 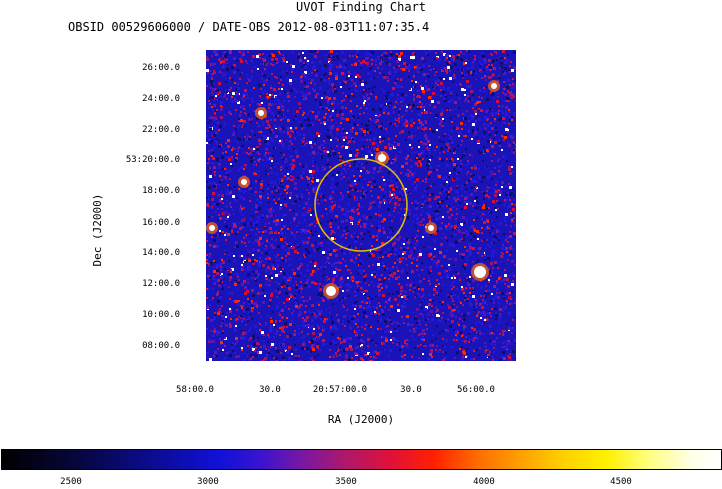 What do you see at coordinates (361, 419) in the screenshot?
I see `x-axis-label: RA (J2000)` at bounding box center [361, 419].